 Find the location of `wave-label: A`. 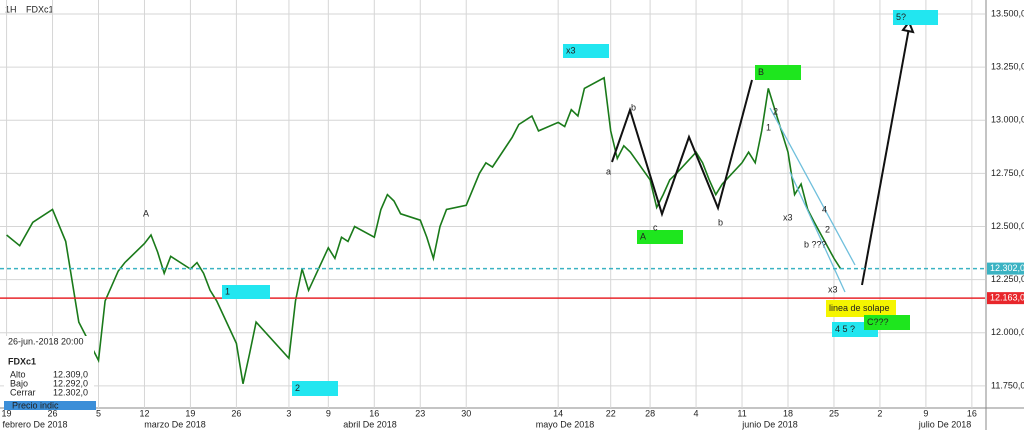

wave-label: A is located at coordinates (146, 213).